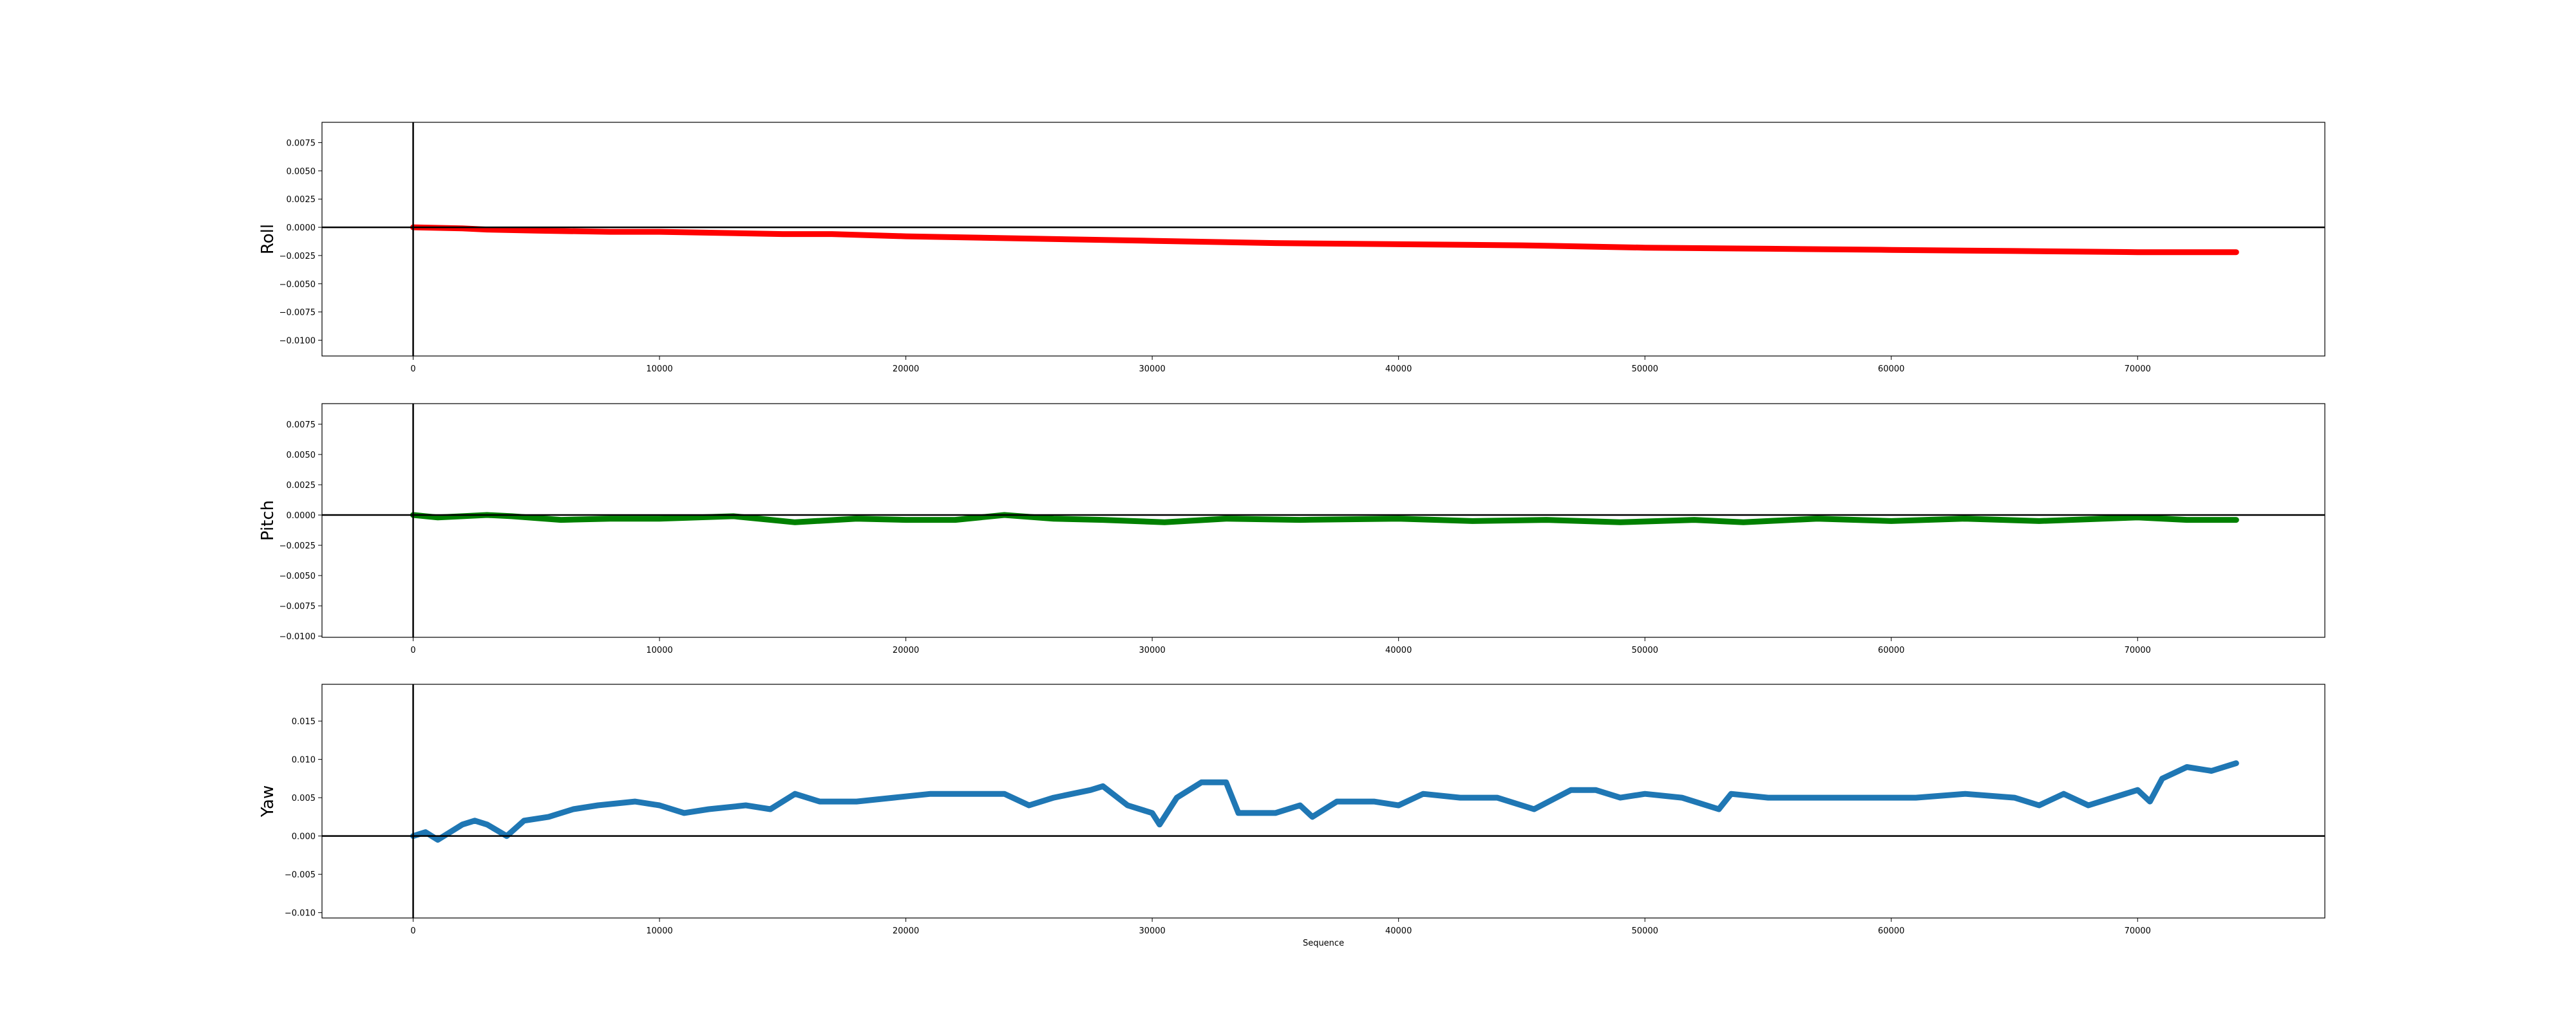 This screenshot has height=1030, width=2576. Describe the element at coordinates (301, 875) in the screenshot. I see `y-tick-label: −0.005` at that location.